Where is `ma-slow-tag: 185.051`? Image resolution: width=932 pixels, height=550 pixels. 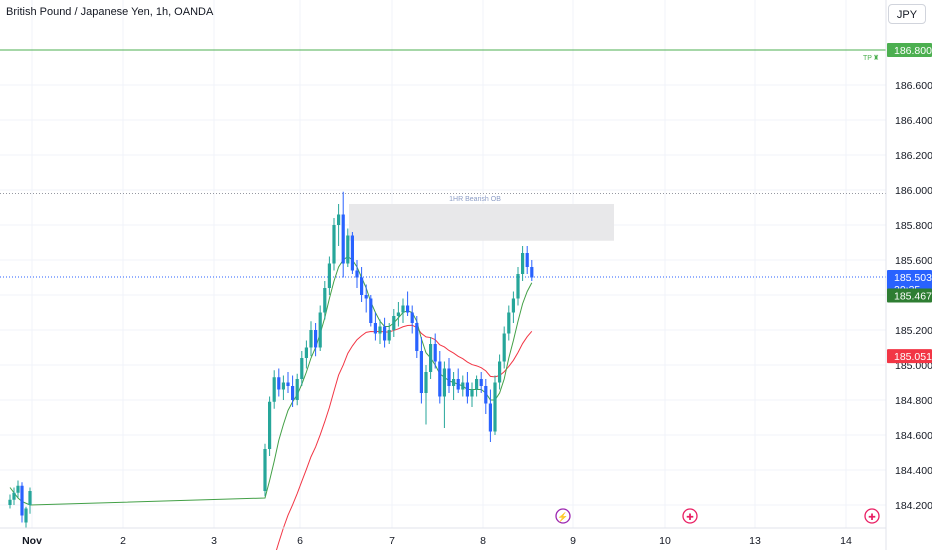
ma-slow-tag: 185.051 is located at coordinates (913, 357).